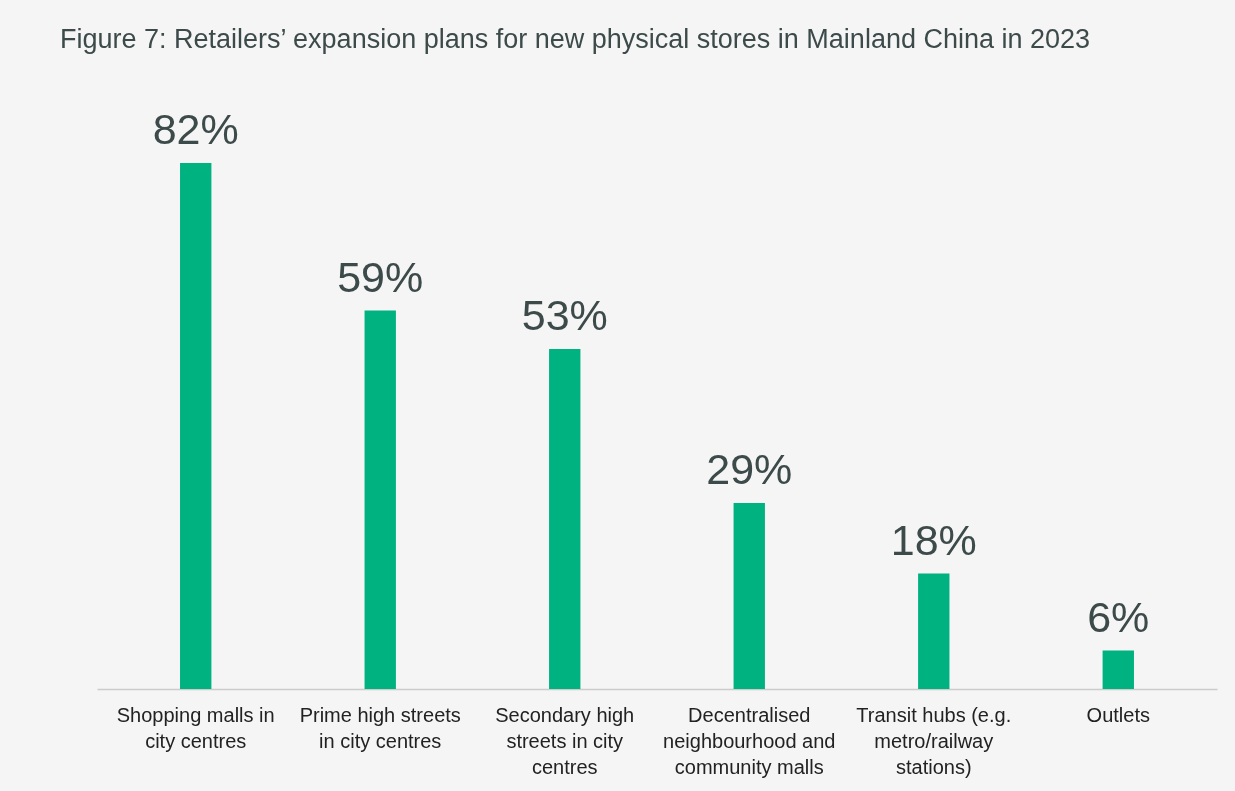 This screenshot has height=791, width=1235. What do you see at coordinates (1118, 714) in the screenshot?
I see `x-tick-label: Outlets` at bounding box center [1118, 714].